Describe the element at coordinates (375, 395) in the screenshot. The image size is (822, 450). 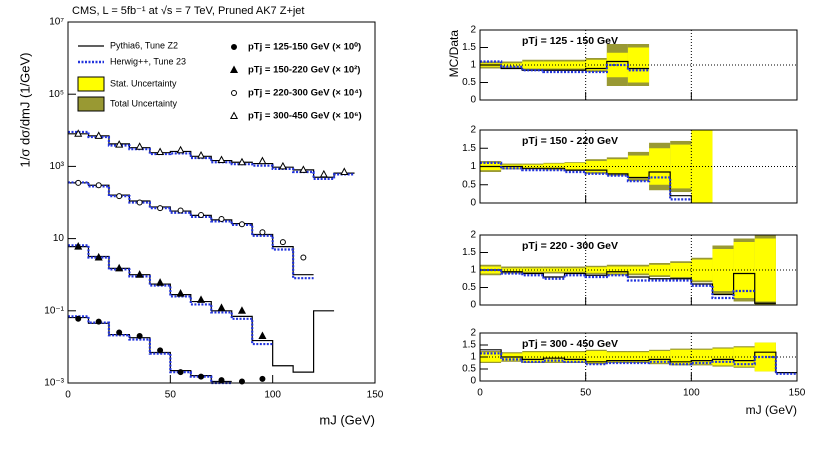
I see `x-tick-label: 150` at that location.